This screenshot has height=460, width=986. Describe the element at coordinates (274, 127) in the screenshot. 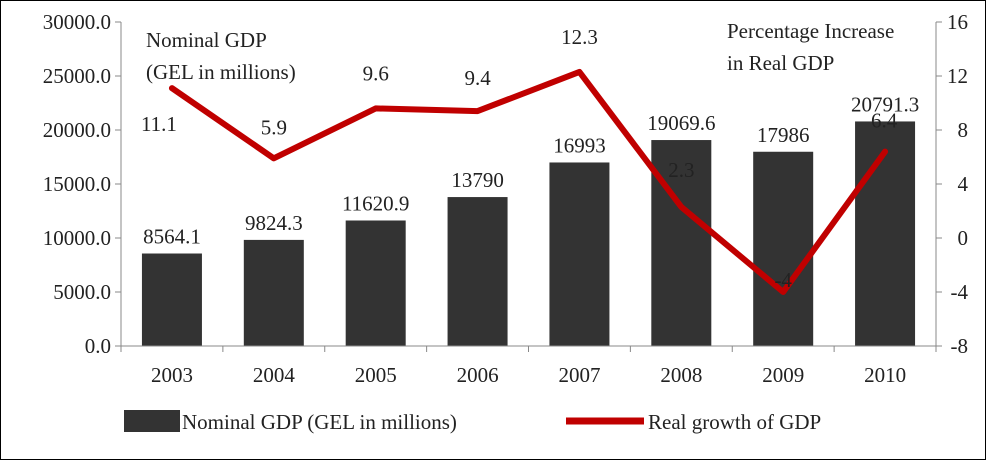

I see `real-growth-label-2004: 5.9` at that location.